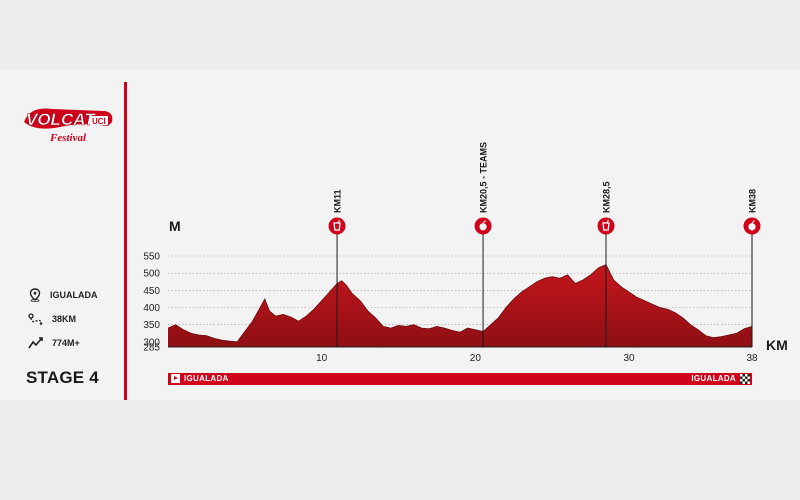 The width and height of the screenshot is (800, 500). What do you see at coordinates (35, 319) in the screenshot?
I see `route-icon` at bounding box center [35, 319].